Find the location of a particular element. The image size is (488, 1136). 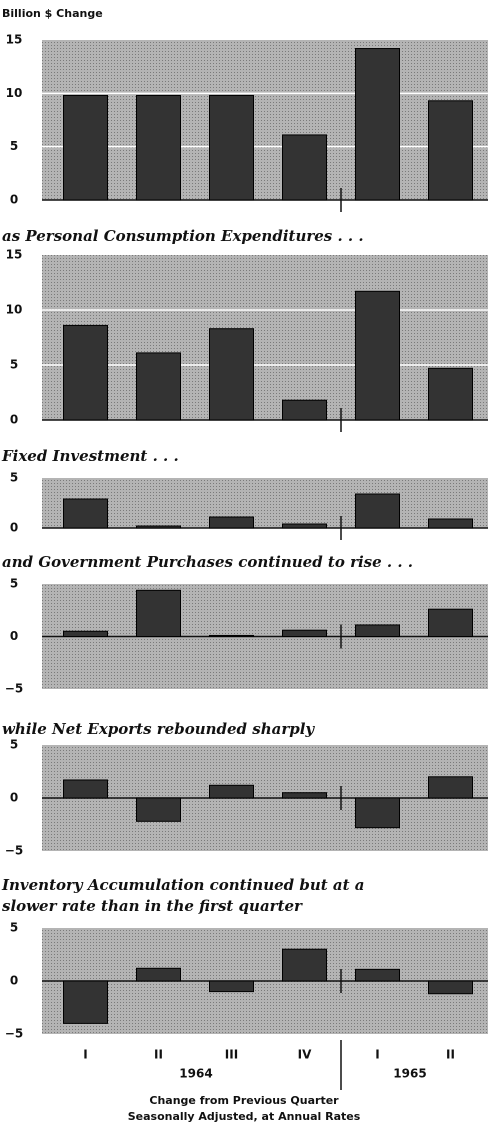

unit-label: Billion $ Change is located at coordinates (52, 13).